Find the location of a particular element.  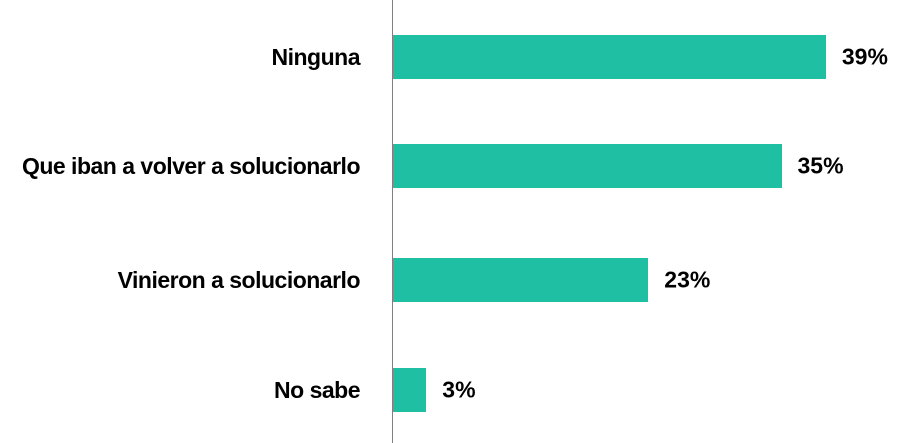

value-label: 3% is located at coordinates (459, 389).